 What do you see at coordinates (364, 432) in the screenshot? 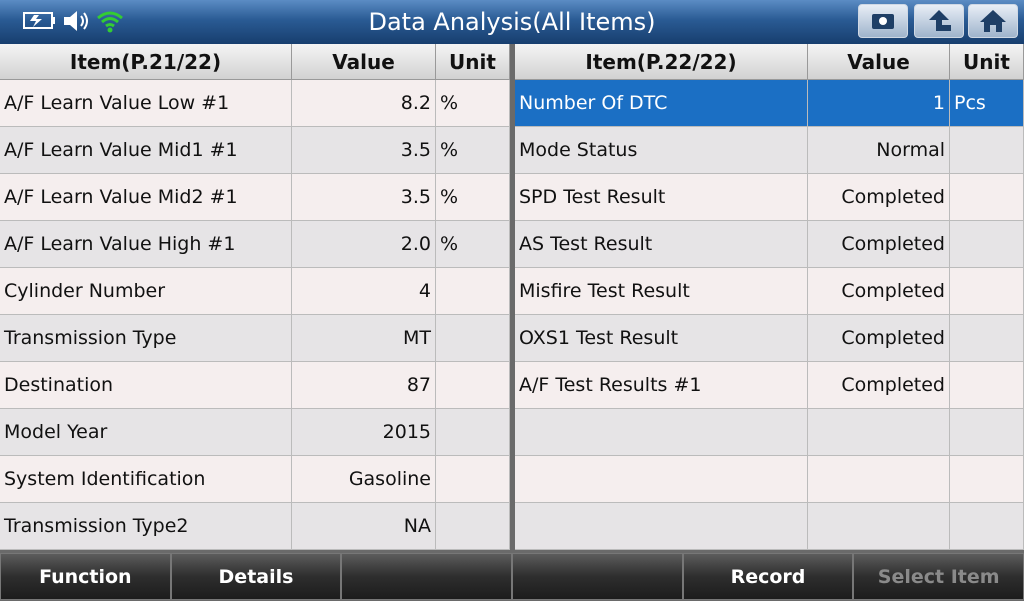
I see `table-cell: 2015` at bounding box center [364, 432].